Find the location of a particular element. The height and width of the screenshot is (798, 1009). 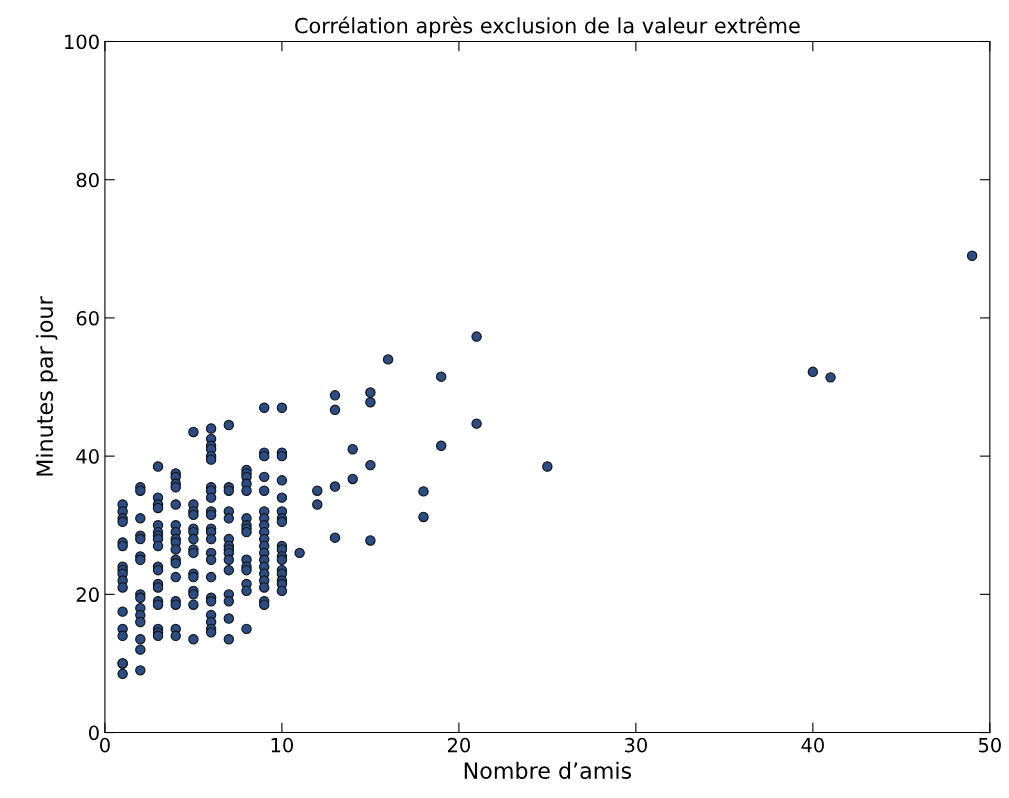

y-tick-label: 40 is located at coordinates (87, 456).